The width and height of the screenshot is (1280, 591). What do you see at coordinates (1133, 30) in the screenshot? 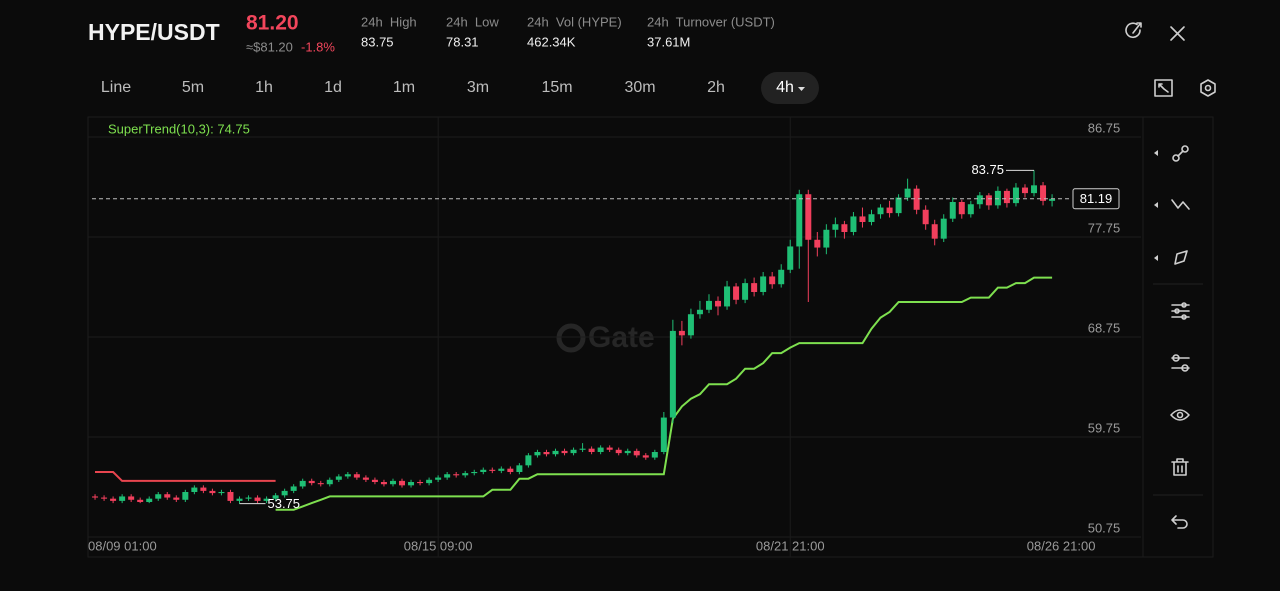
I see `refresh-button` at bounding box center [1133, 30].